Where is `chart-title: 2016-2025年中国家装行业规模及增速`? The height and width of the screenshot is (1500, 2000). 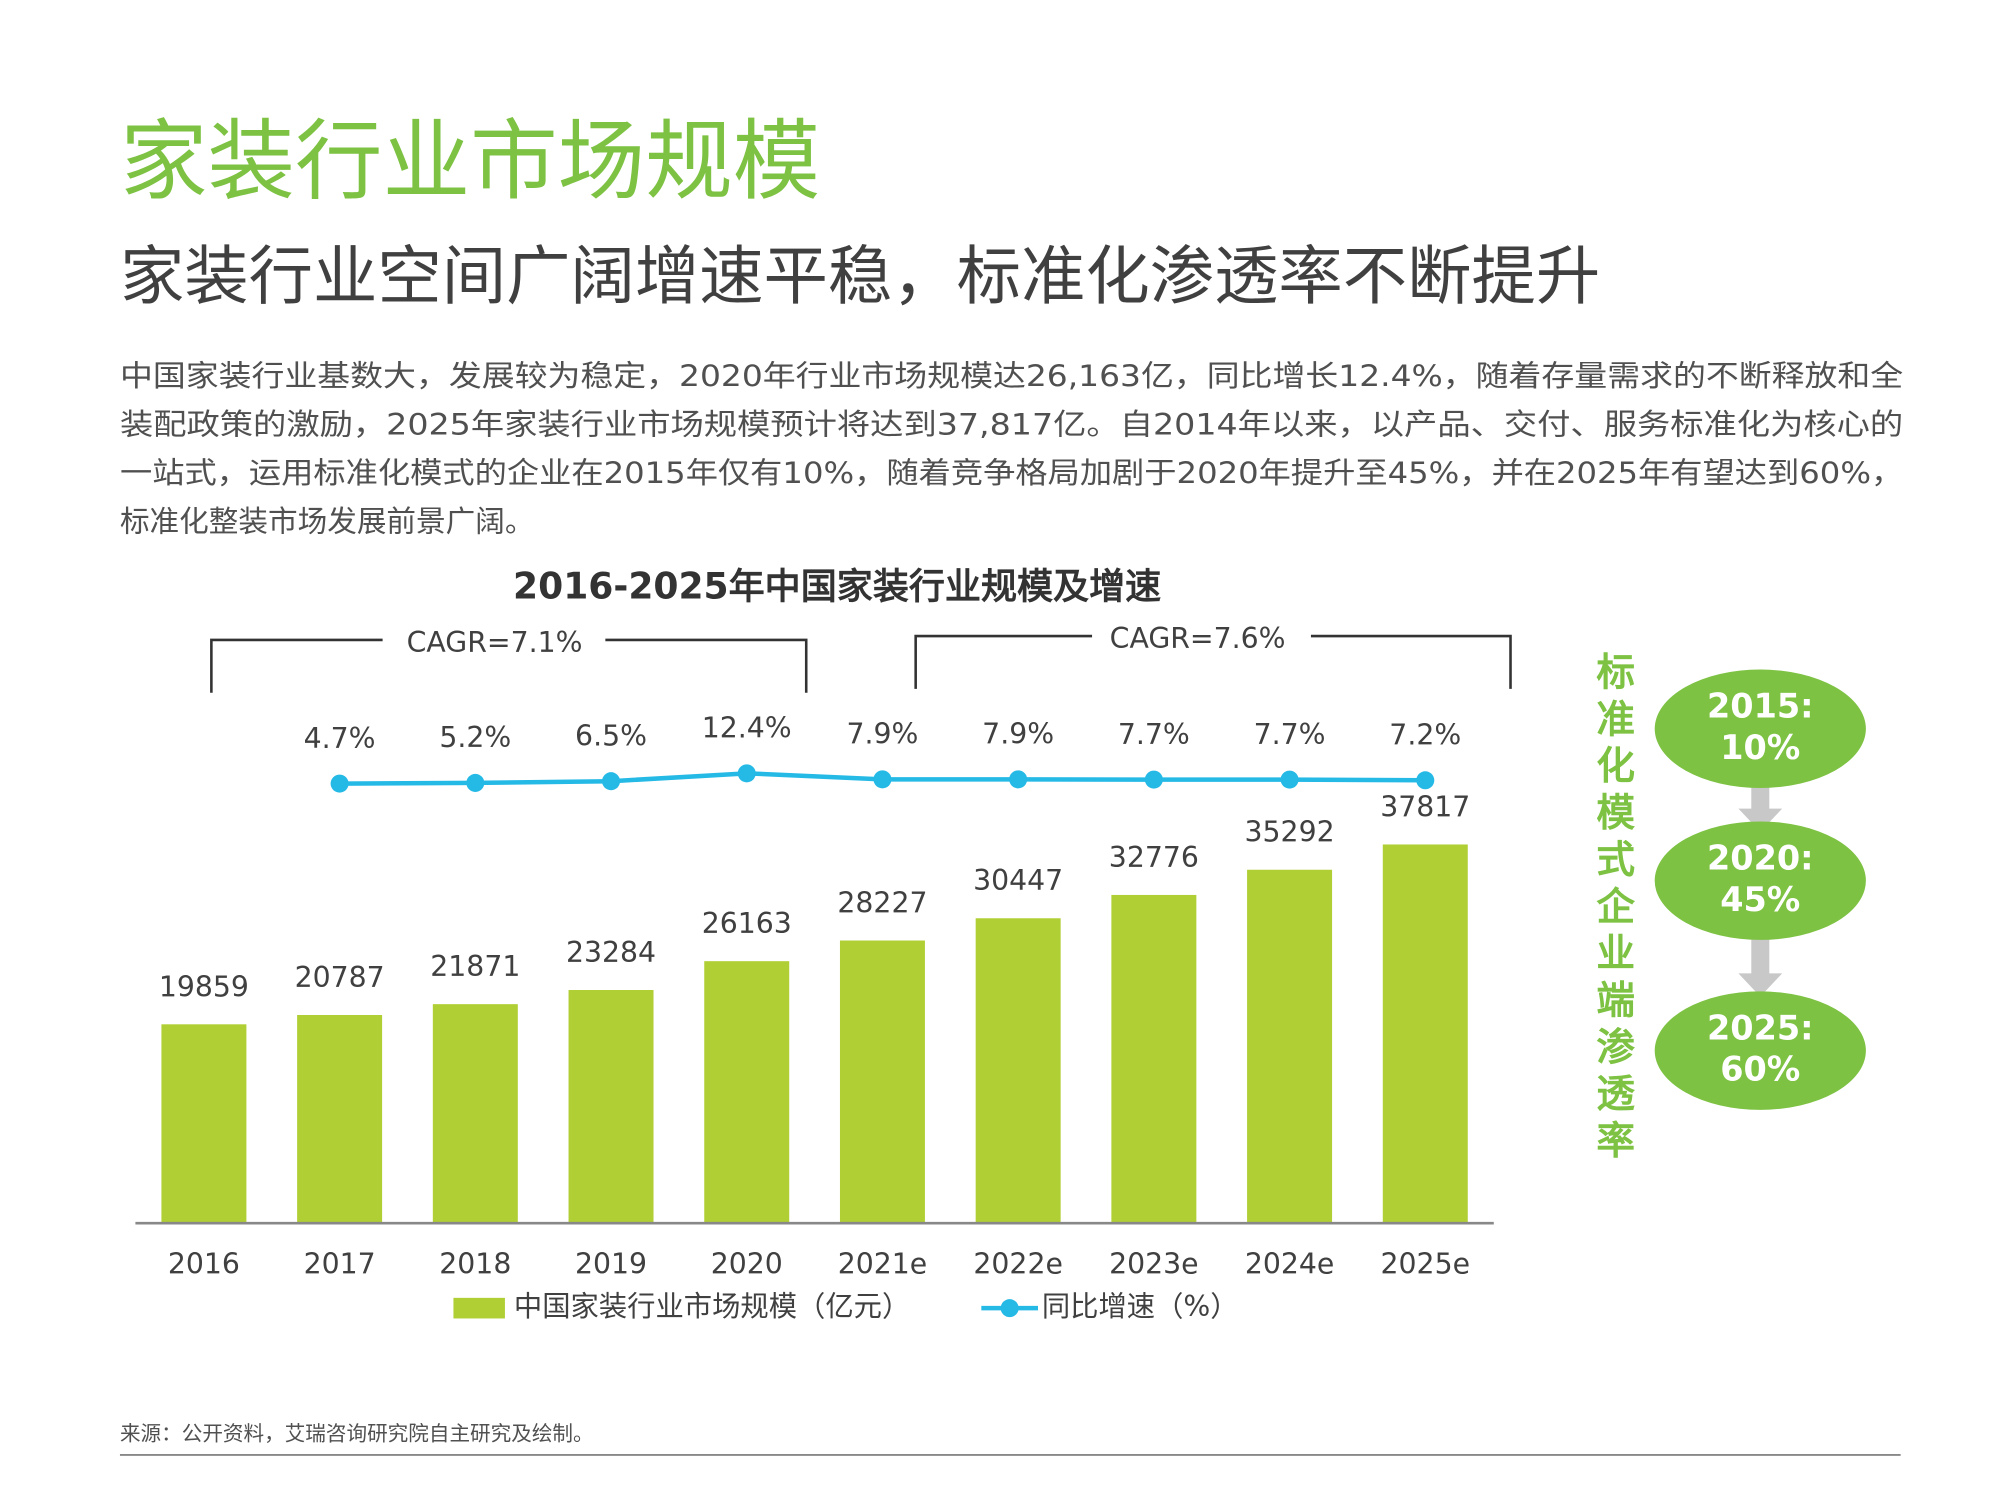
chart-title: 2016-2025年中国家装行业规模及增速 is located at coordinates (837, 586).